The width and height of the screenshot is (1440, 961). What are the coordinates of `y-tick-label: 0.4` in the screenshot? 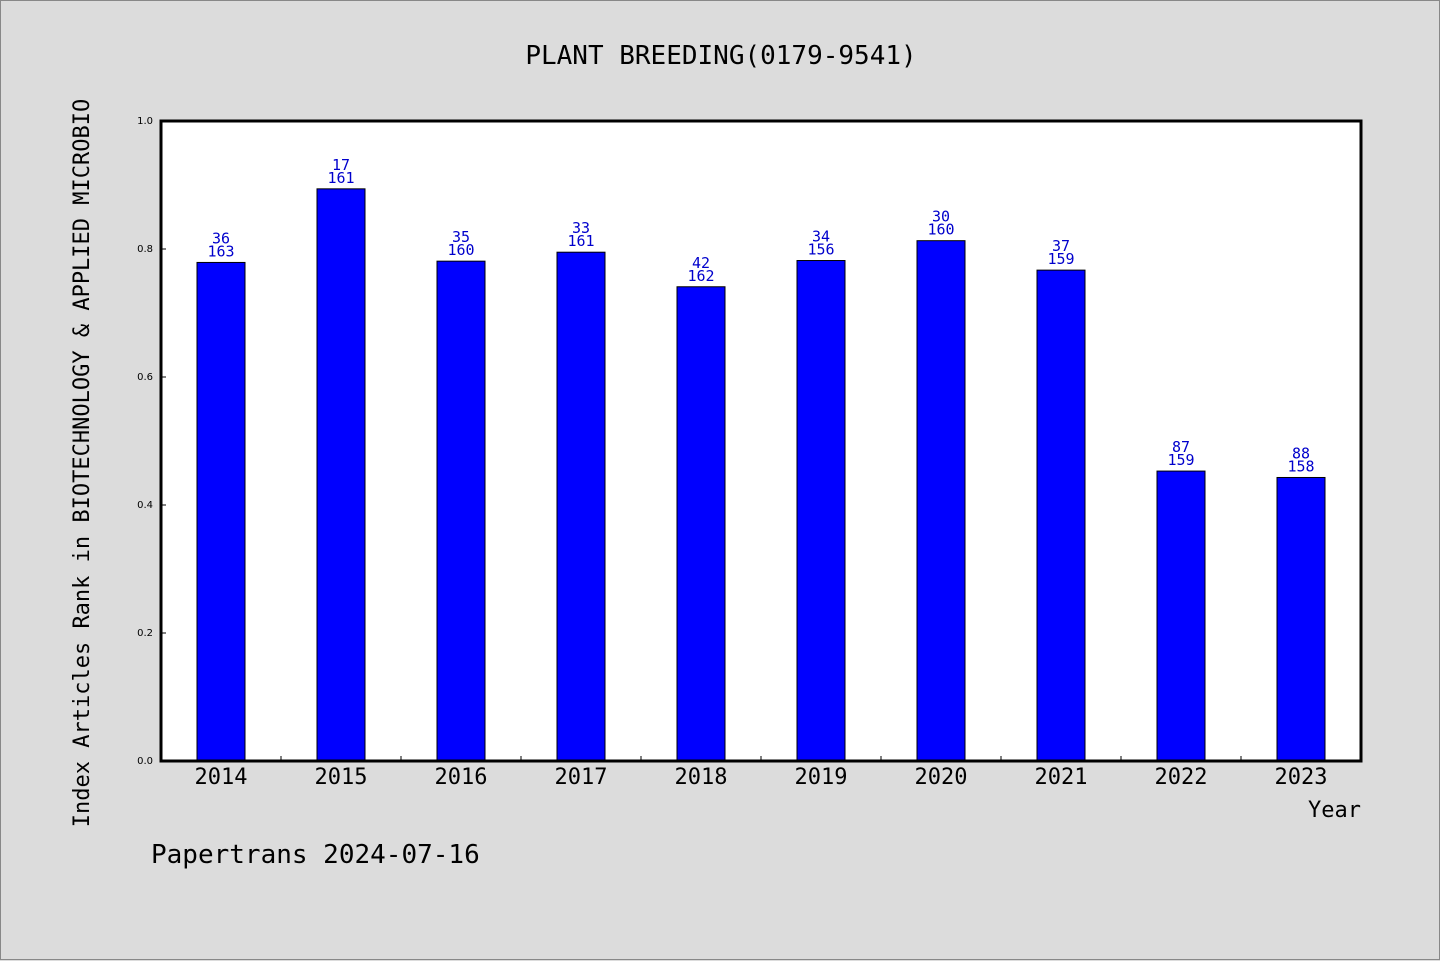 It's located at (145, 505).